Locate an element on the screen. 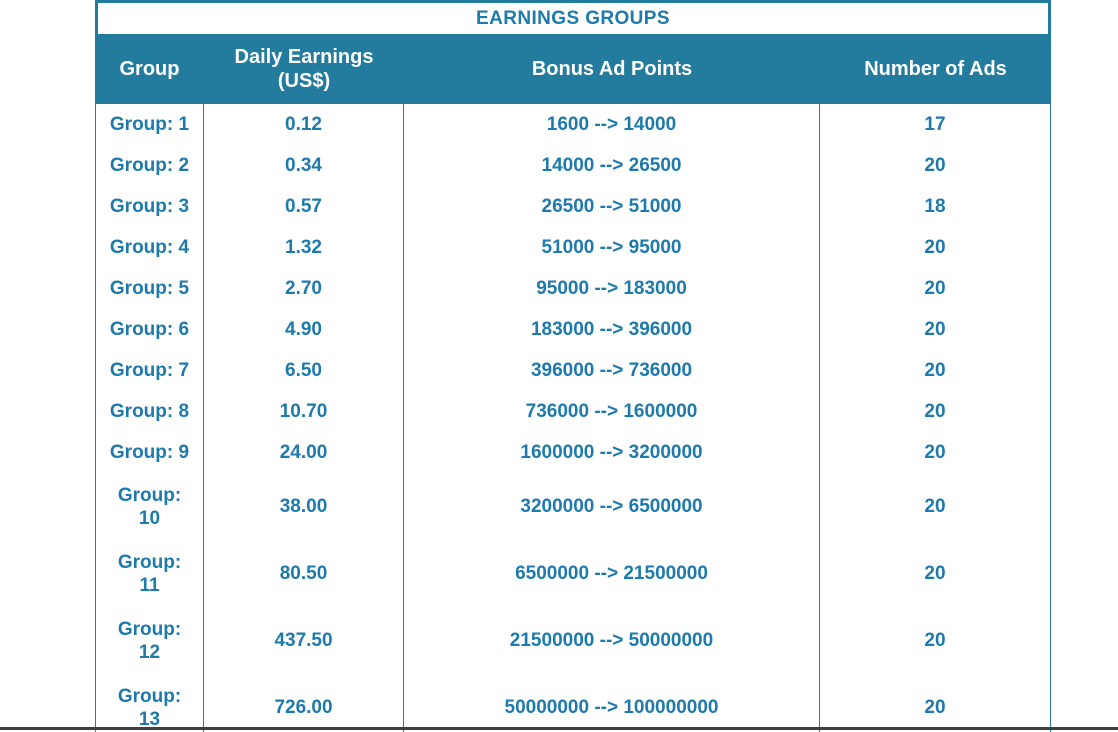 The image size is (1118, 732). daily-earnings-cell: 0.34 is located at coordinates (304, 165).